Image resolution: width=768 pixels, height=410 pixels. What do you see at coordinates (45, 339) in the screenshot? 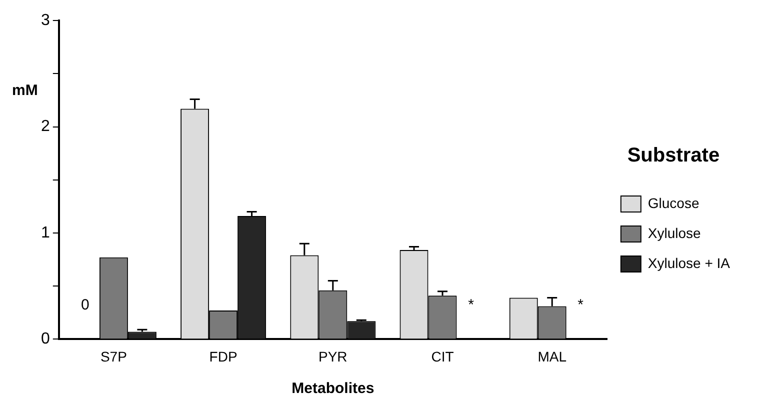
I see `y-tick-label: 0` at bounding box center [45, 339].